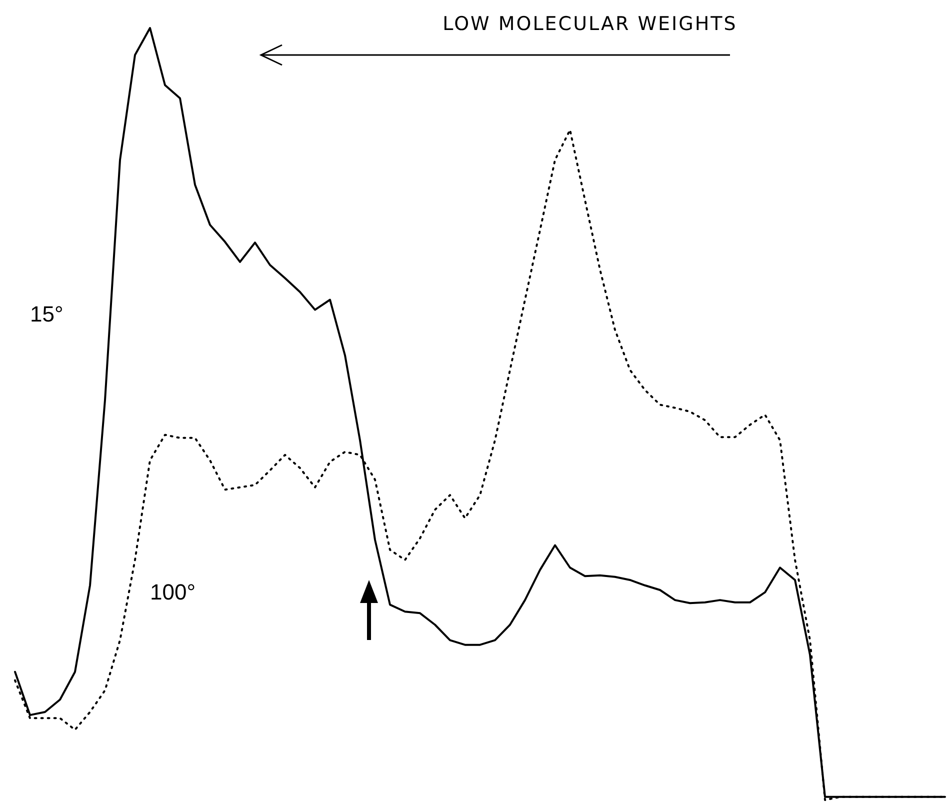 This screenshot has width=949, height=807. I want to click on annotation: LOW MOLECULAR WEIGHTS, so click(590, 24).